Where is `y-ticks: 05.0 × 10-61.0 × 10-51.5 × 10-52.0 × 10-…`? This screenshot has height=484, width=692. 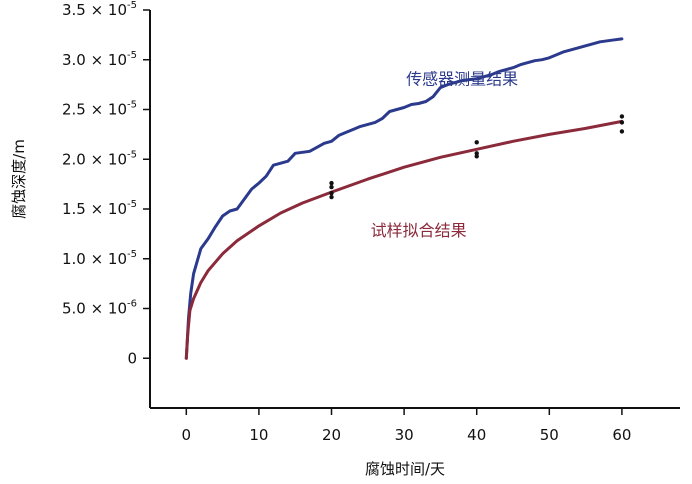 y-ticks: 05.0 × 10-61.0 × 10-51.5 × 10-52.0 × 10-… is located at coordinates (106, 183).